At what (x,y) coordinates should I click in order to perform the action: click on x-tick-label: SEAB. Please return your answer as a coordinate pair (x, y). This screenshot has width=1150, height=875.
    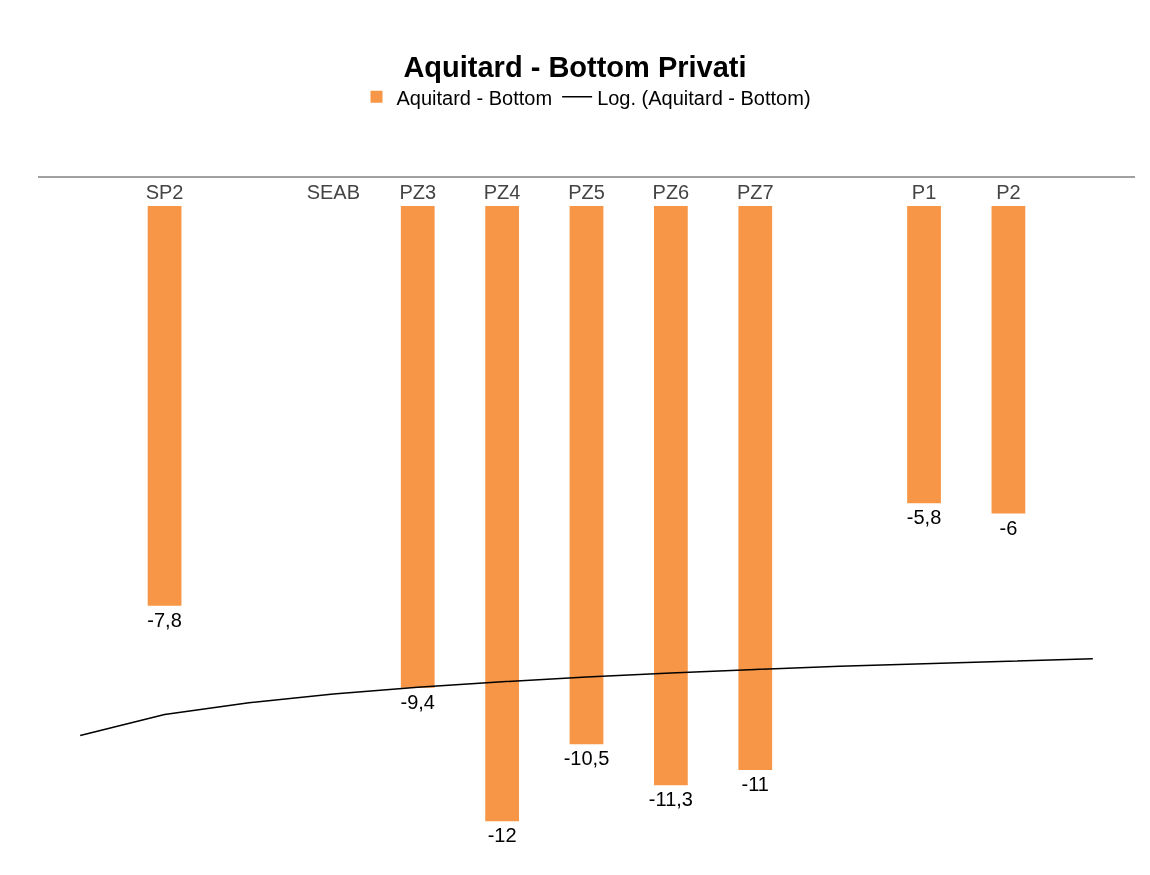
    Looking at the image, I should click on (333, 191).